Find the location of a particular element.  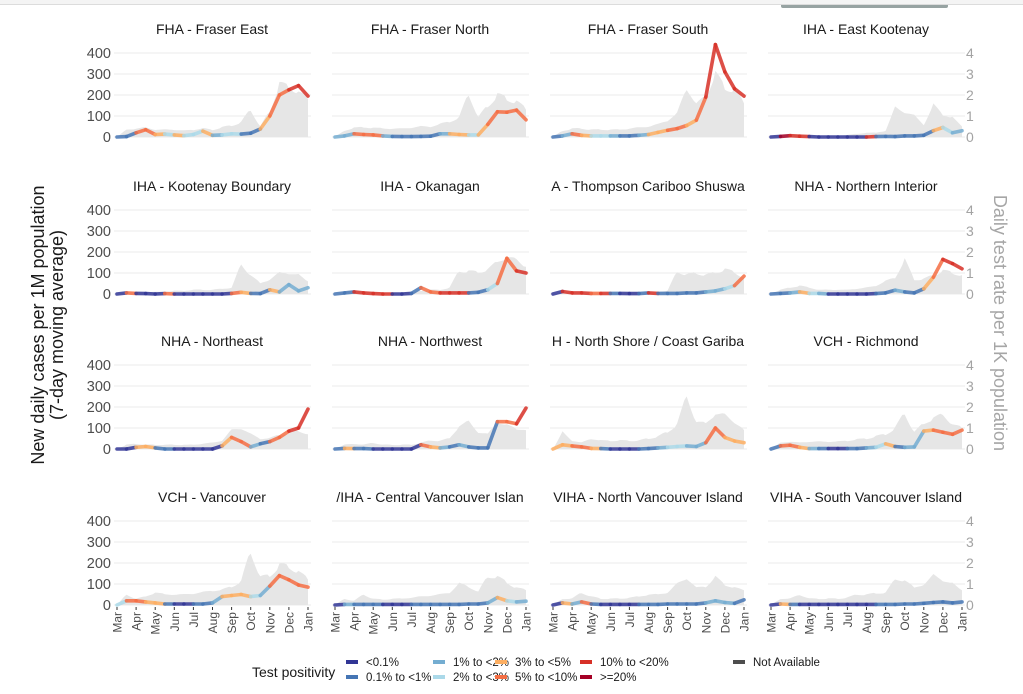

facet-title: H - North Shore / Coast Gariba is located at coordinates (648, 341).